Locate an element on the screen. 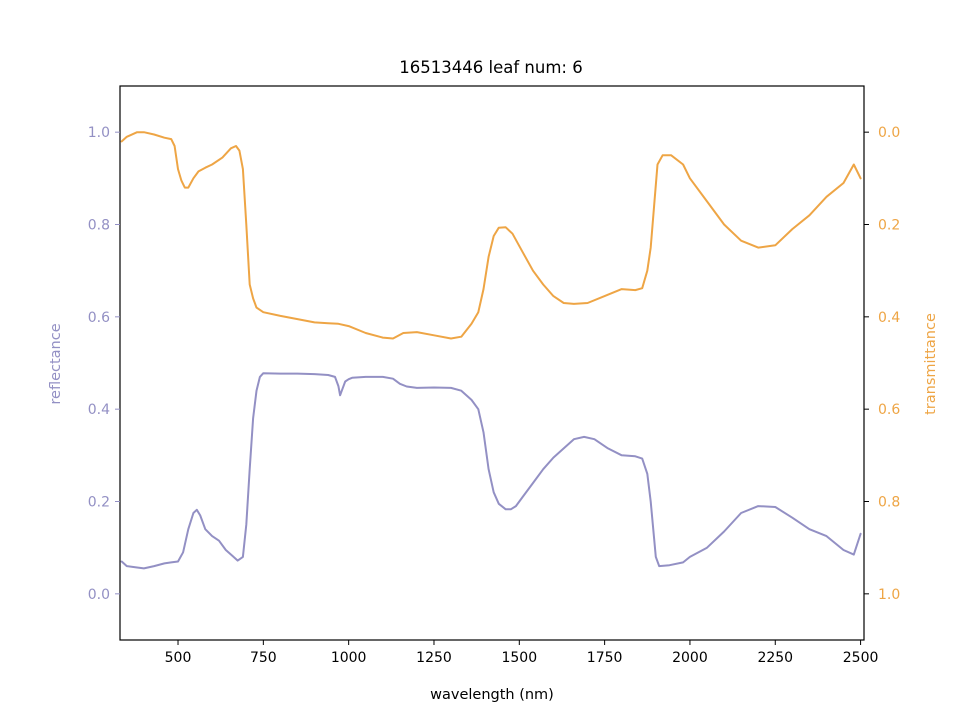 This screenshot has height=720, width=960. x-tick-label: 1500 is located at coordinates (519, 658).